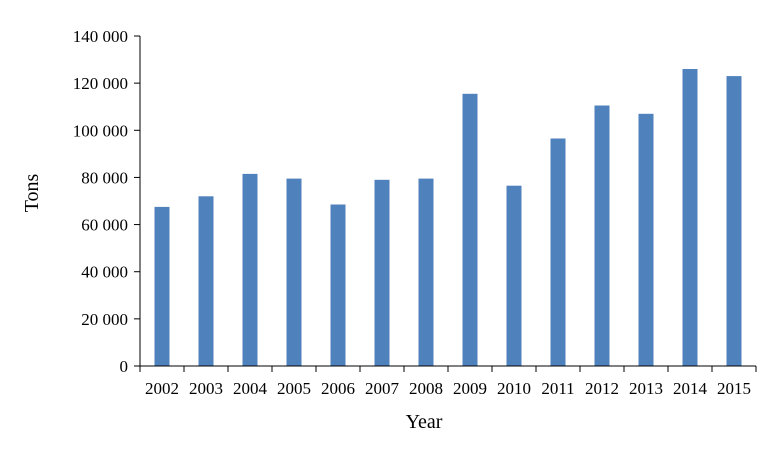 This screenshot has width=778, height=453. What do you see at coordinates (734, 221) in the screenshot?
I see `bar-2015` at bounding box center [734, 221].